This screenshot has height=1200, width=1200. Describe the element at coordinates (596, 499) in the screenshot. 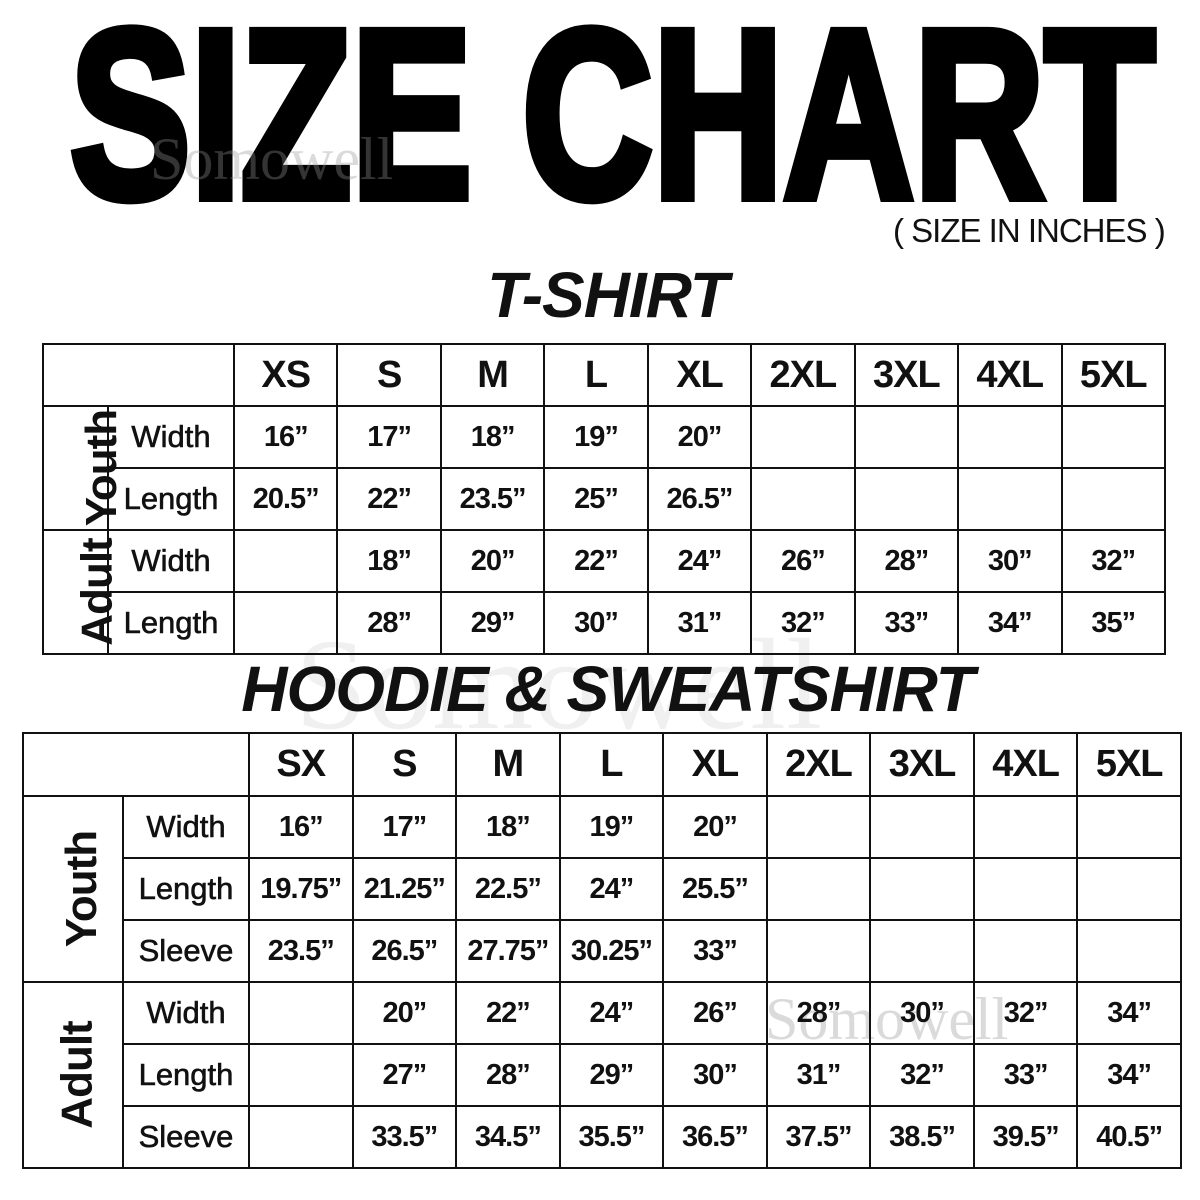

I see `value-cell: 25”` at that location.